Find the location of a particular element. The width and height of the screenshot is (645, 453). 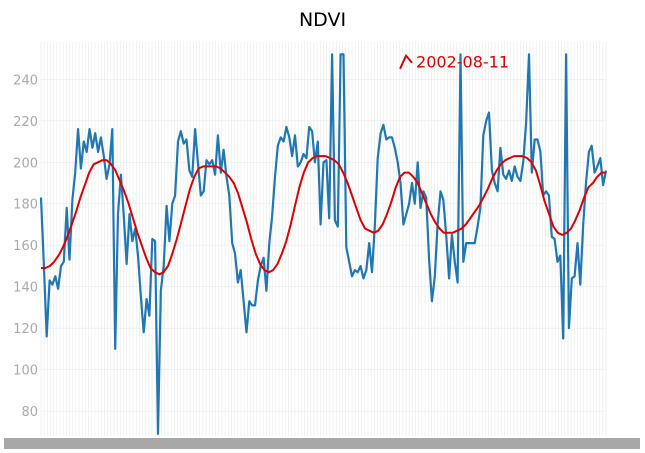

y-tick-label: 180 is located at coordinates (25, 205).